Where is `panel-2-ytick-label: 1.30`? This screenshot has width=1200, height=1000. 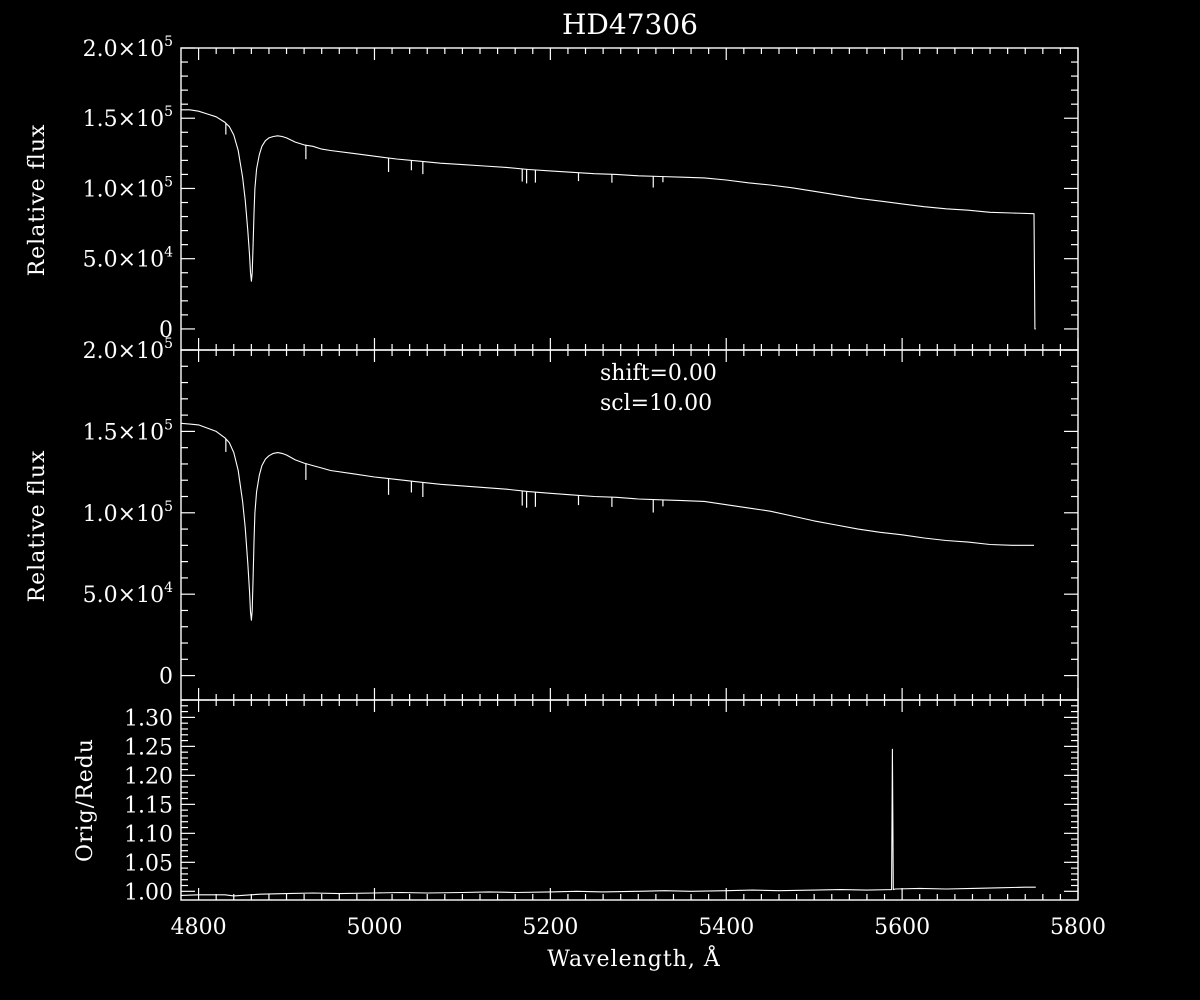 panel-2-ytick-label: 1.30 is located at coordinates (148, 718).